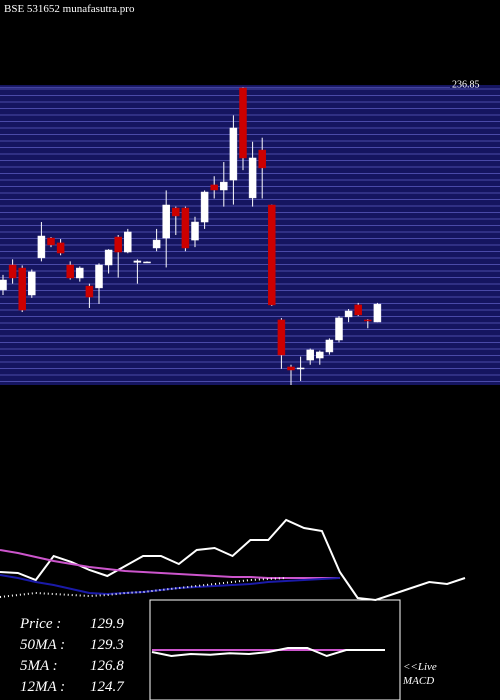 The width and height of the screenshot is (500, 700). What do you see at coordinates (42, 687) in the screenshot?
I see `stat-label: 12MA :` at bounding box center [42, 687].